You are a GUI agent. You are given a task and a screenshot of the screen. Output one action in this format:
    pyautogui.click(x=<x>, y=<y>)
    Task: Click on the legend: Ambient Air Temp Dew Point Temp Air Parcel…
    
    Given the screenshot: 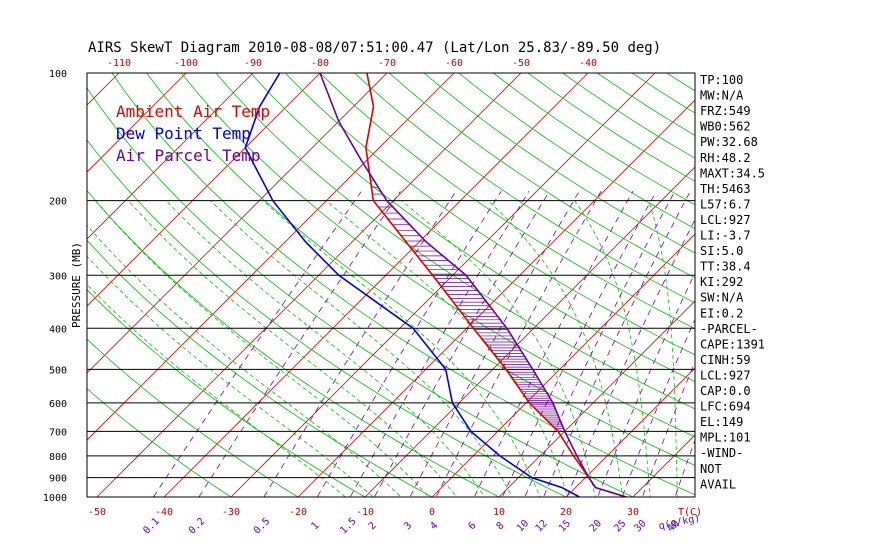 What is the action you would take?
    pyautogui.click(x=193, y=133)
    